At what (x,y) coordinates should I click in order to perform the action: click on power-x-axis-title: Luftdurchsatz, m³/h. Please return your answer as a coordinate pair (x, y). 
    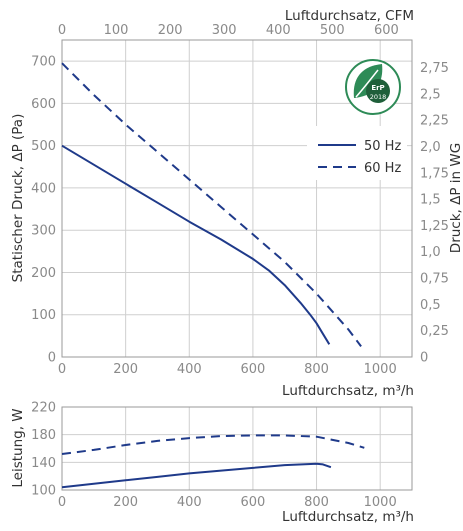
    Looking at the image, I should click on (348, 517).